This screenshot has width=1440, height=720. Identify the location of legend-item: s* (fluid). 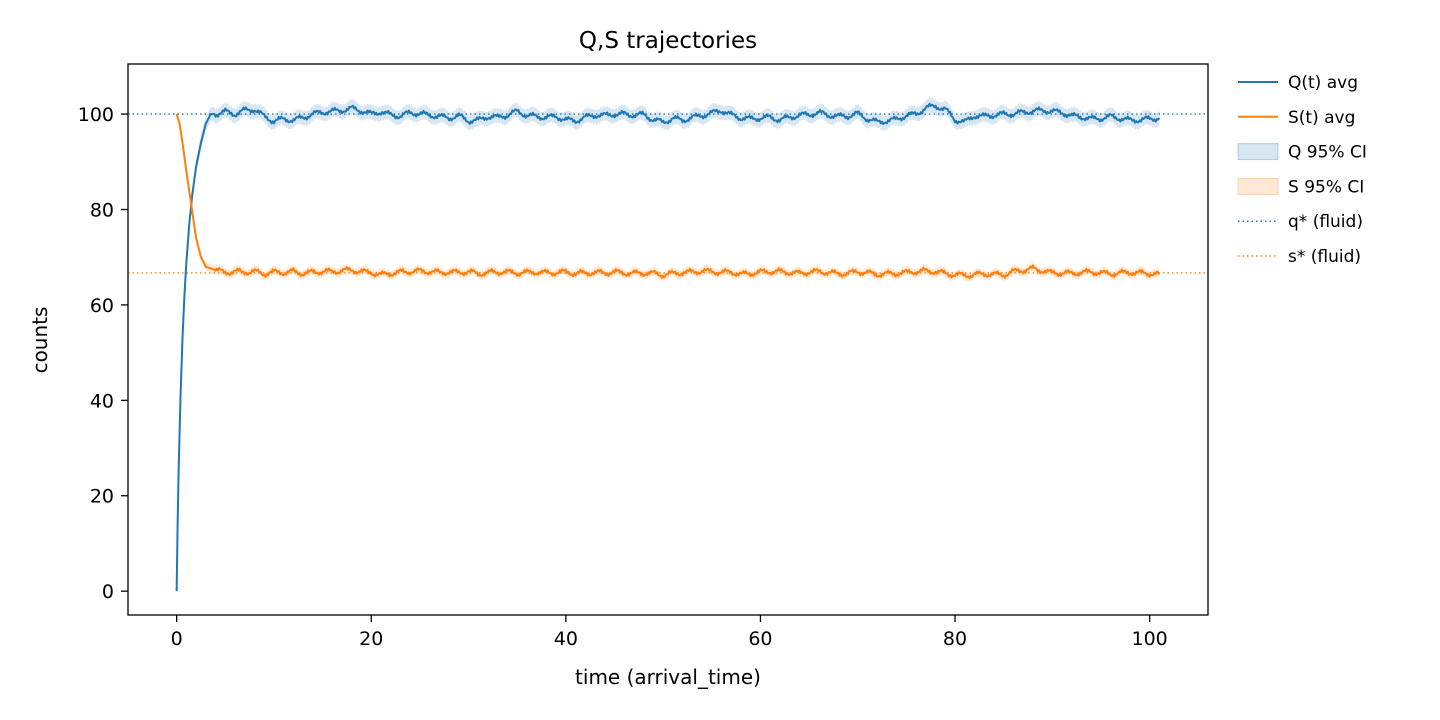
(1299, 257).